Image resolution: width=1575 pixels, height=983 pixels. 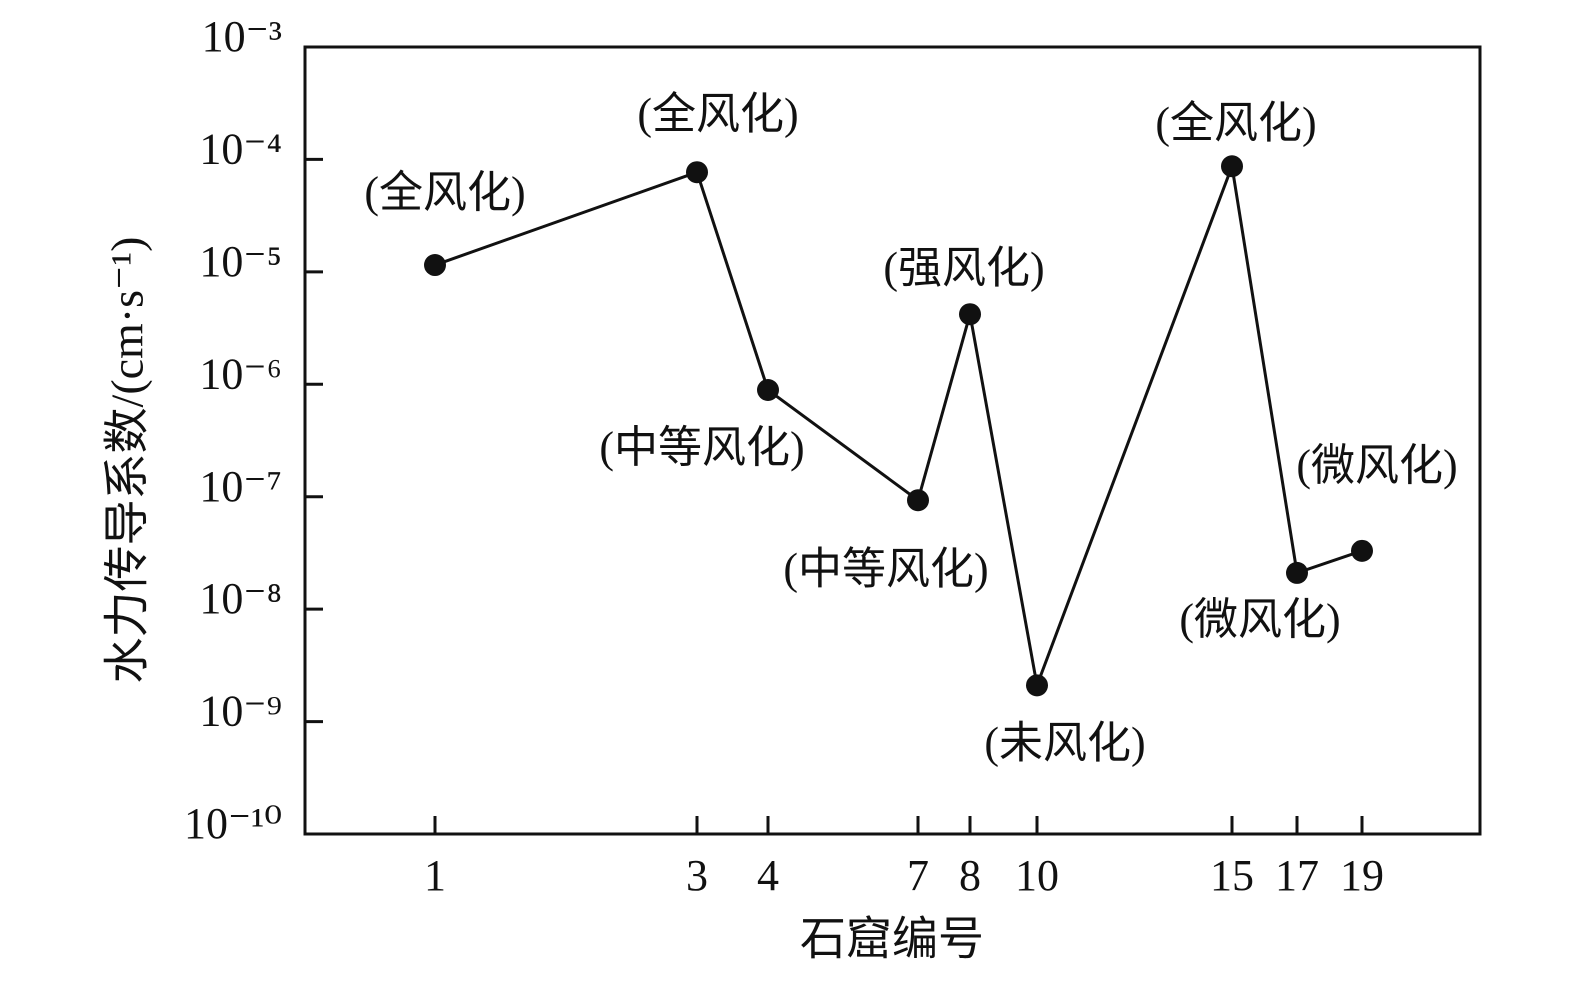 I want to click on y-tick-label: 10⁻⁶, so click(x=240, y=373).